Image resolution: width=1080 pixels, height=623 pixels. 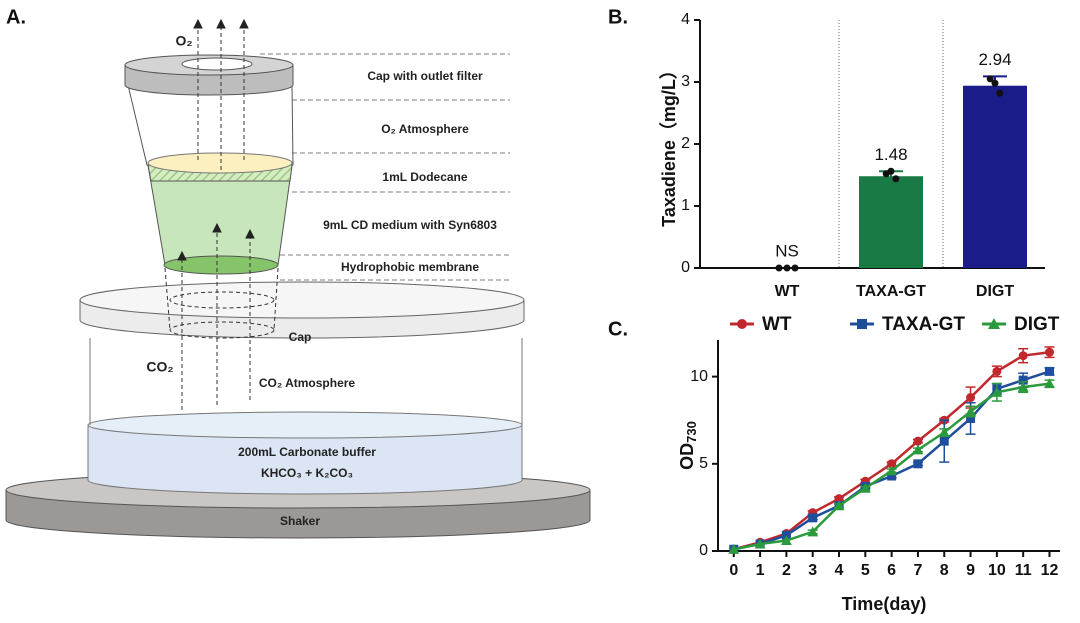 What do you see at coordinates (787, 291) in the screenshot?
I see `x-tick-label: WT` at bounding box center [787, 291].